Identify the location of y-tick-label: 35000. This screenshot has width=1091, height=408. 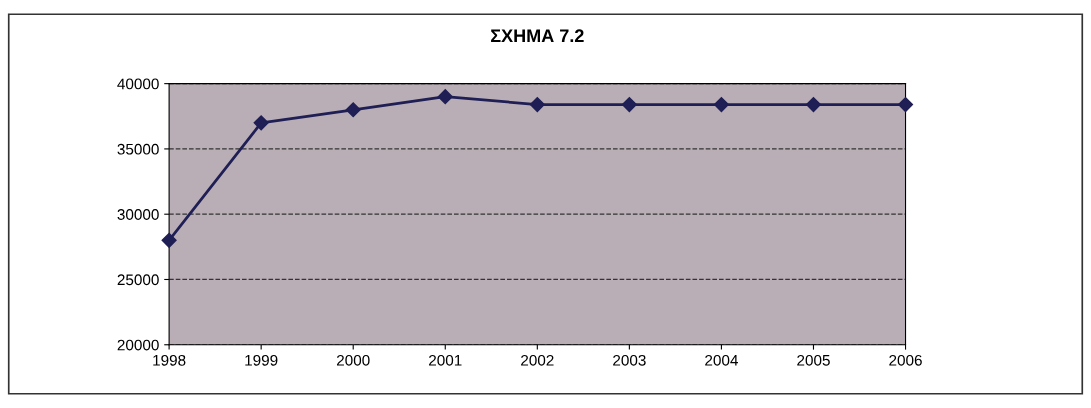
(138, 149).